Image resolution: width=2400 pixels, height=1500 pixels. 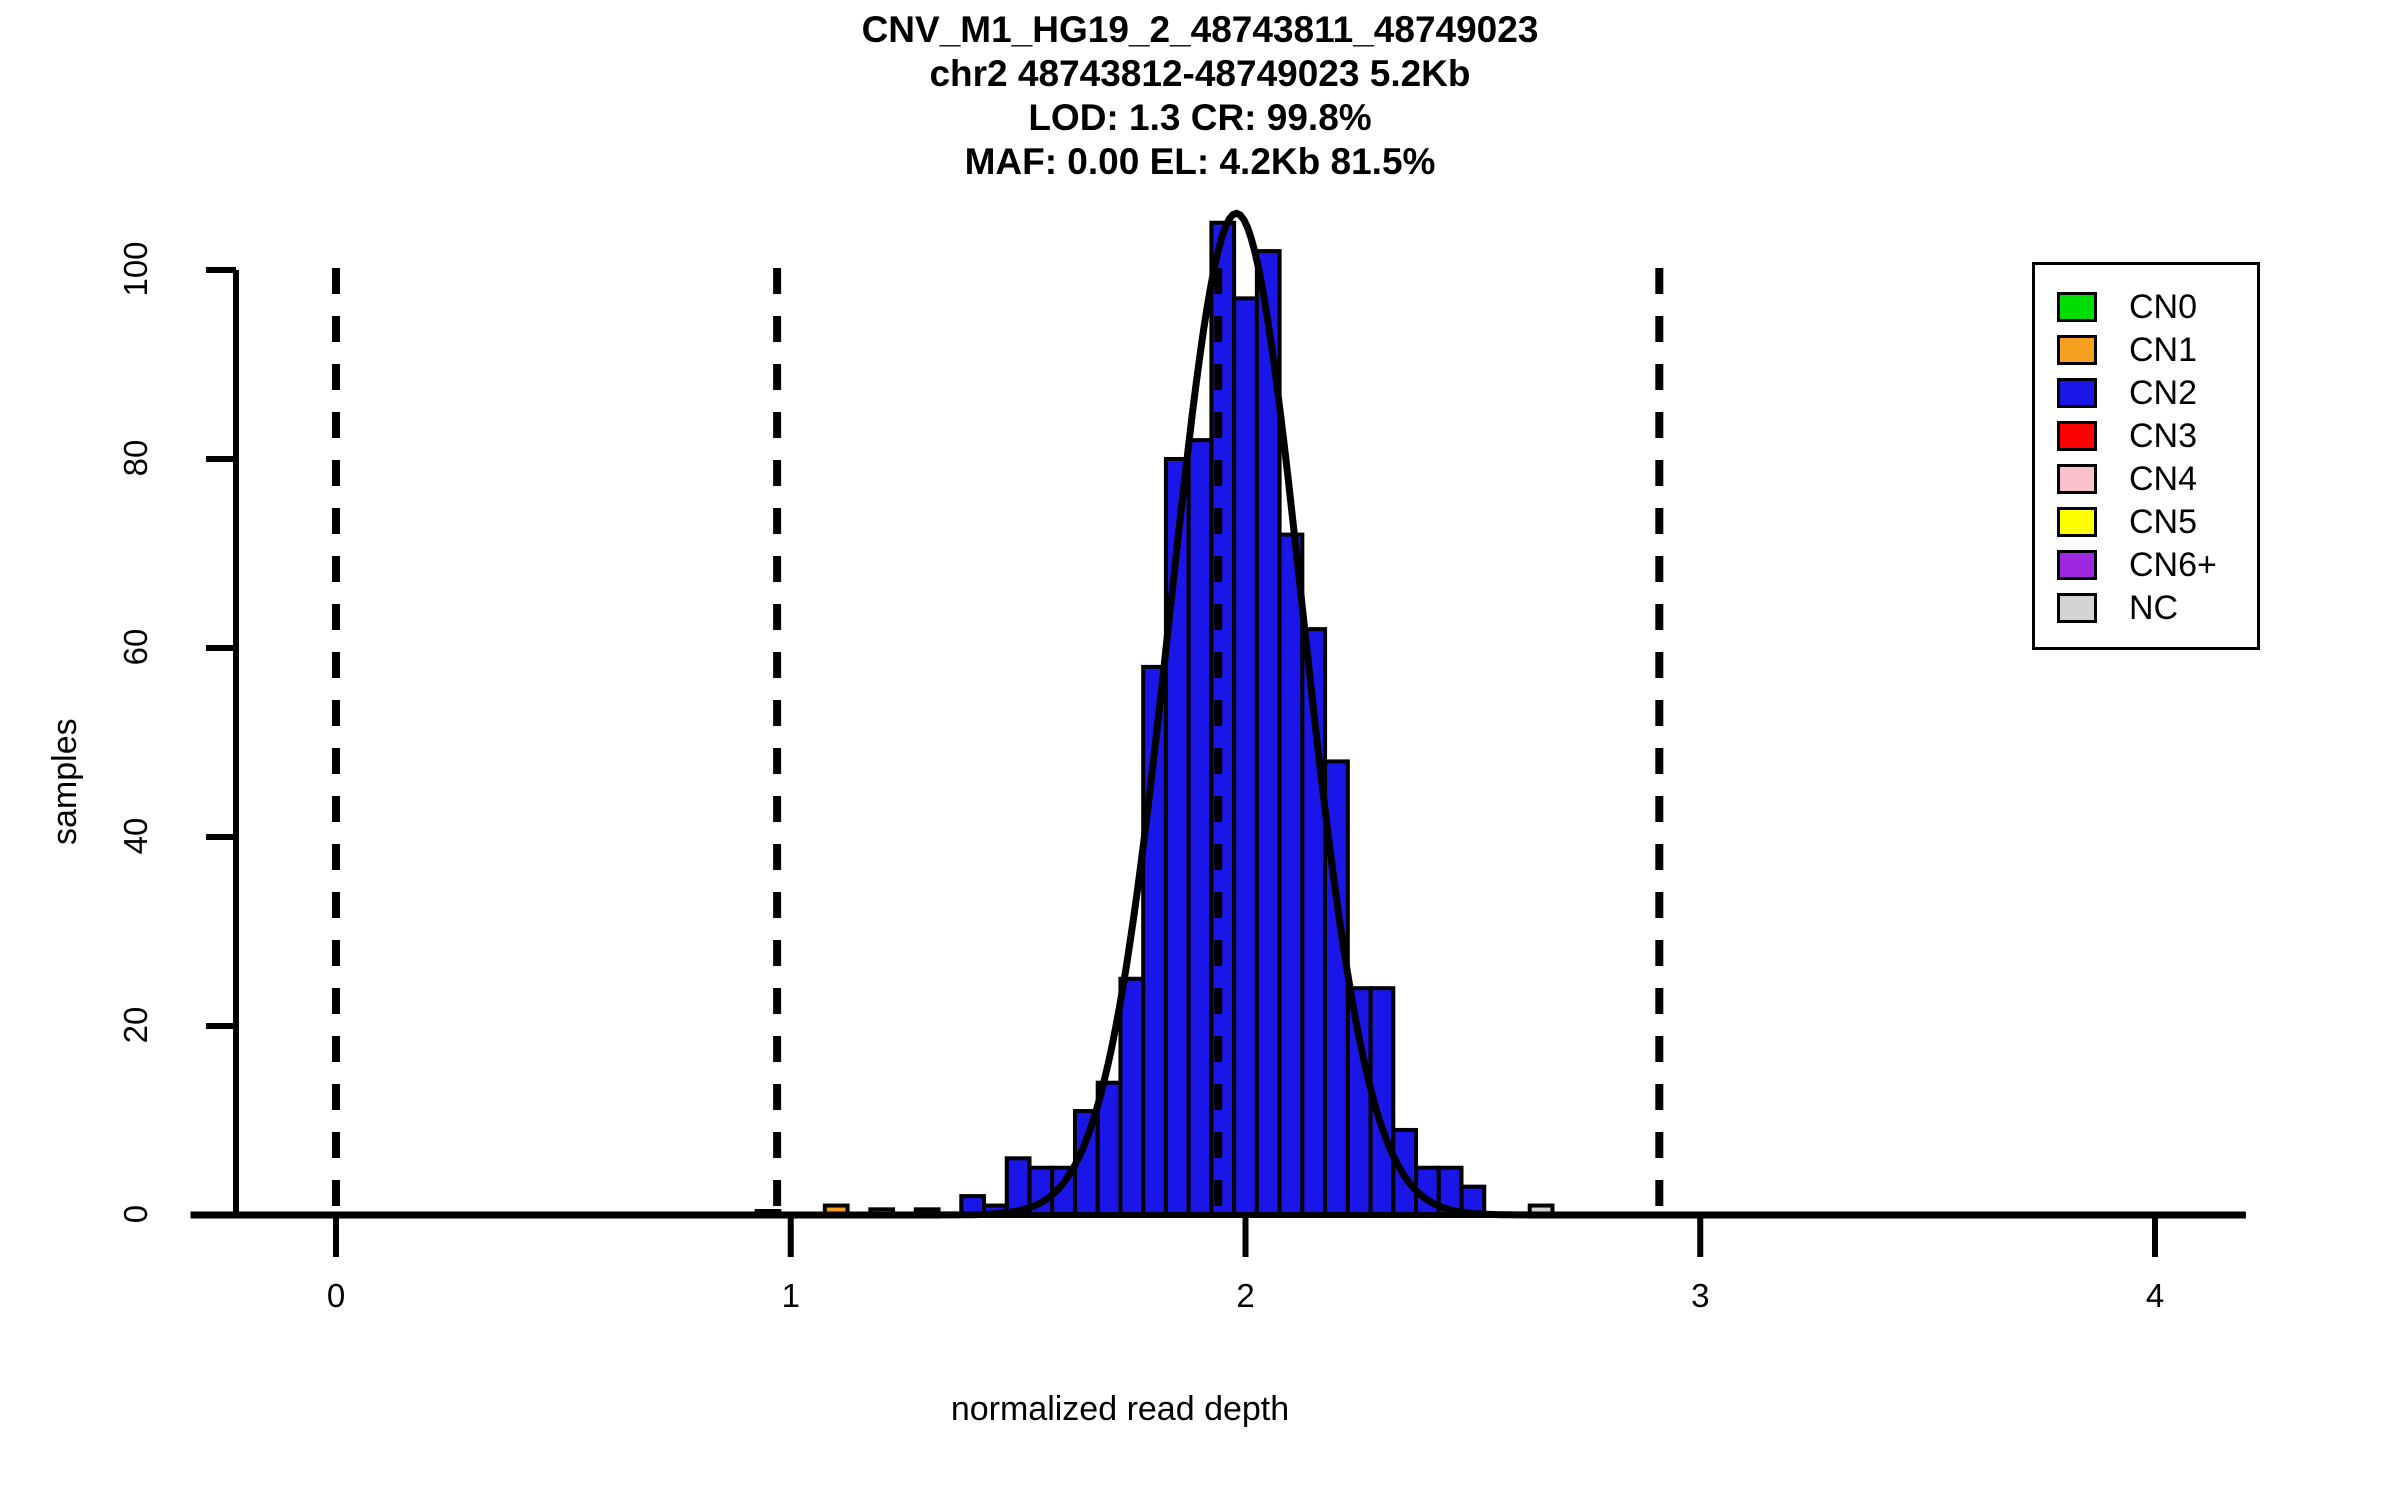 I want to click on legend-item-label: CN2, so click(x=2163, y=393).